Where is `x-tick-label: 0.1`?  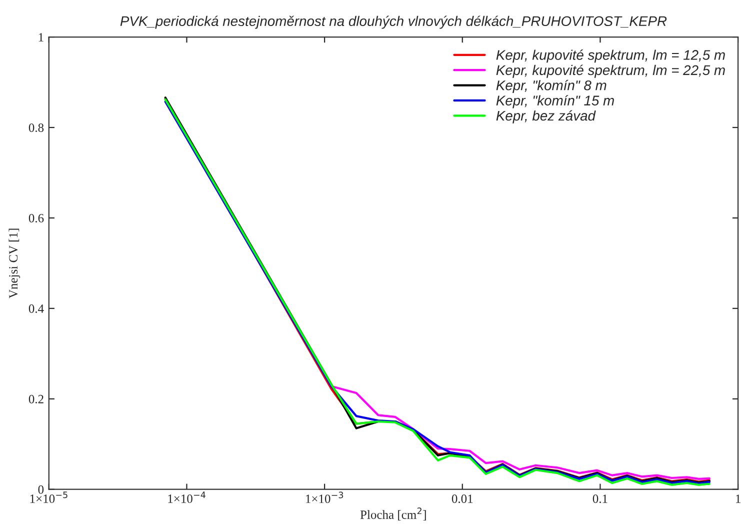
x-tick-label: 0.1 is located at coordinates (600, 499).